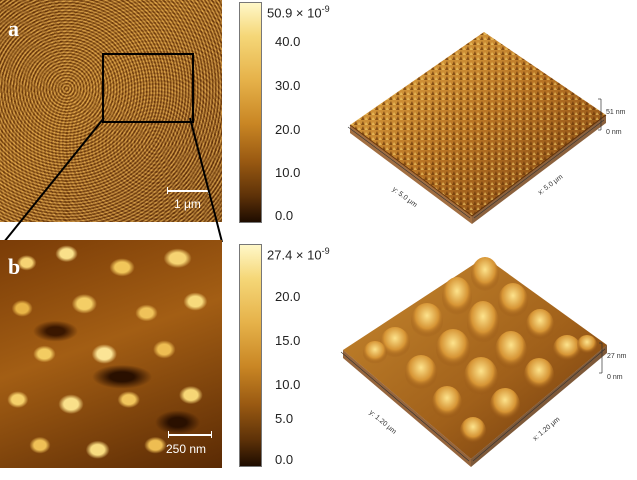 The width and height of the screenshot is (637, 480). Describe the element at coordinates (284, 459) in the screenshot. I see `colorbar-b-tick: 0.0` at that location.